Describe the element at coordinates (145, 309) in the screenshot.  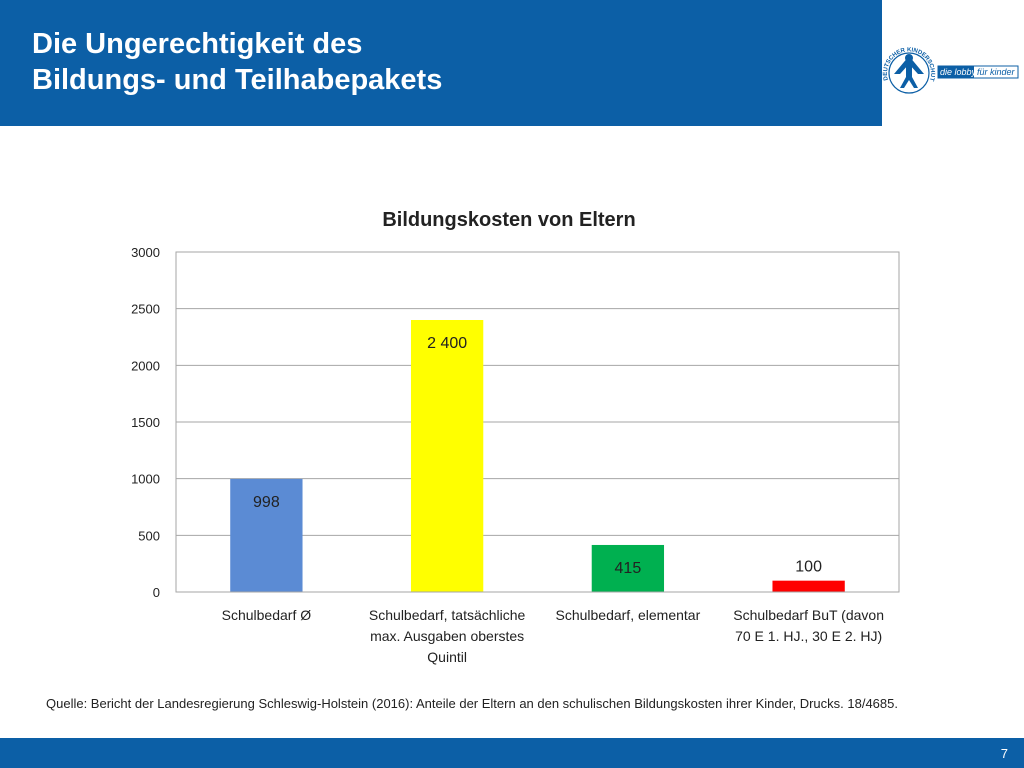
I see `y-tick-label: 2500` at that location.